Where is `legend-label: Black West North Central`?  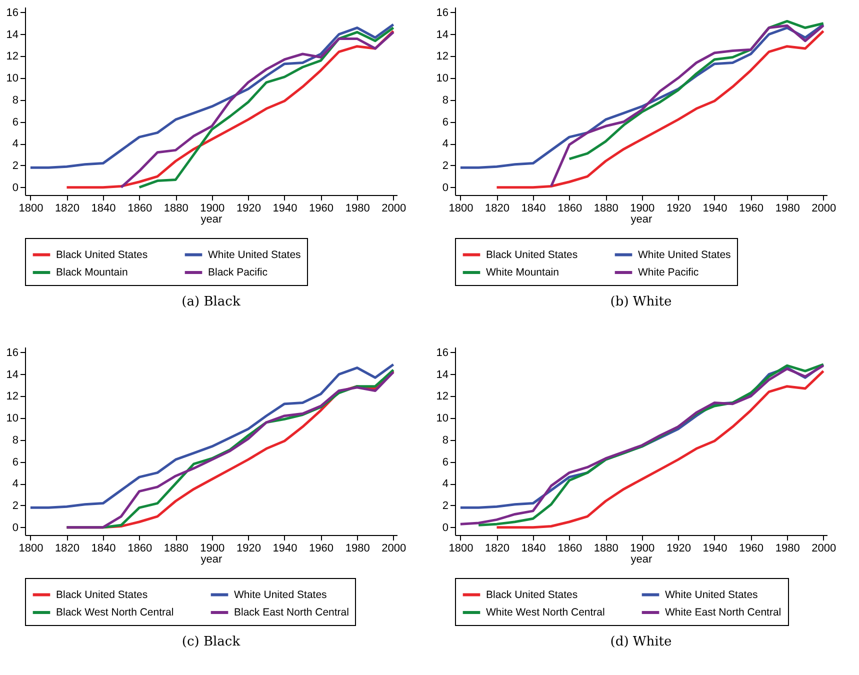 legend-label: Black West North Central is located at coordinates (115, 612).